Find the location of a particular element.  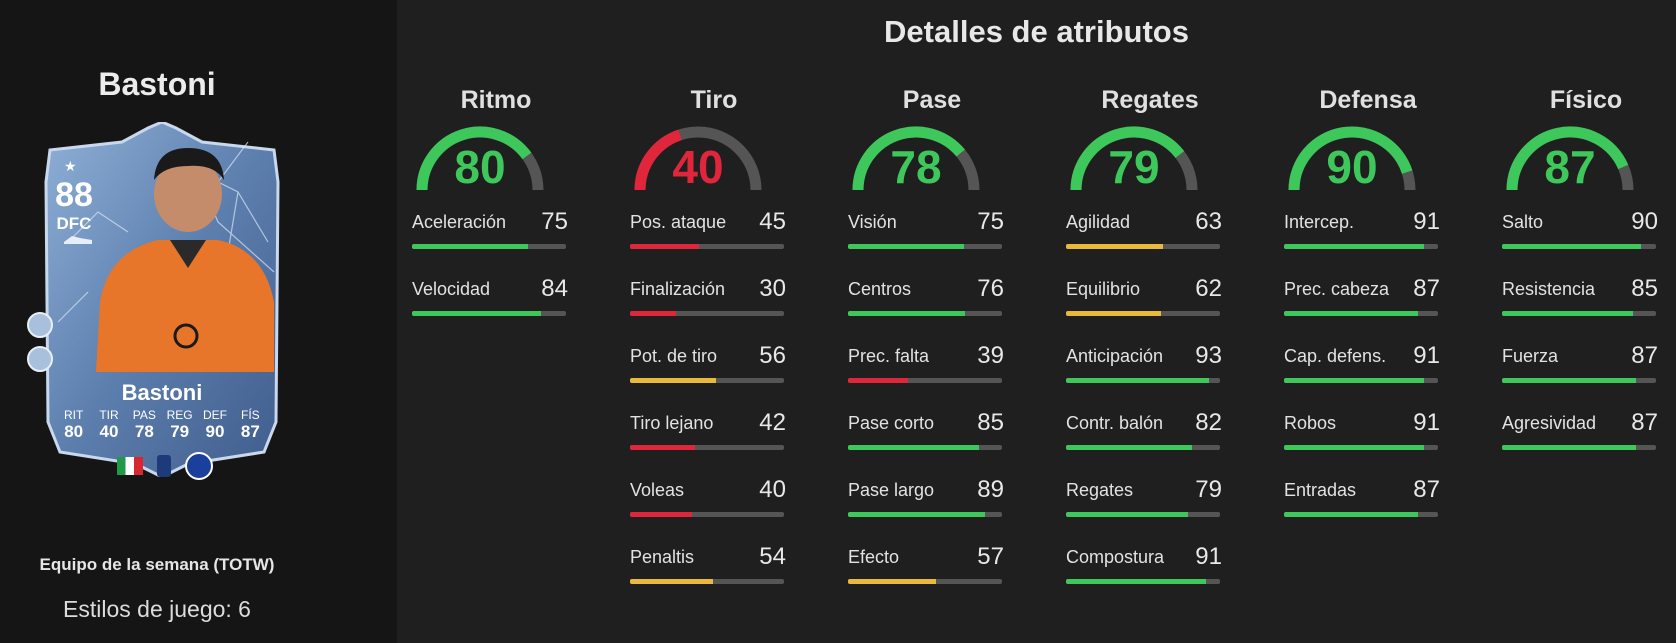

stat-label: Efecto is located at coordinates (874, 557).